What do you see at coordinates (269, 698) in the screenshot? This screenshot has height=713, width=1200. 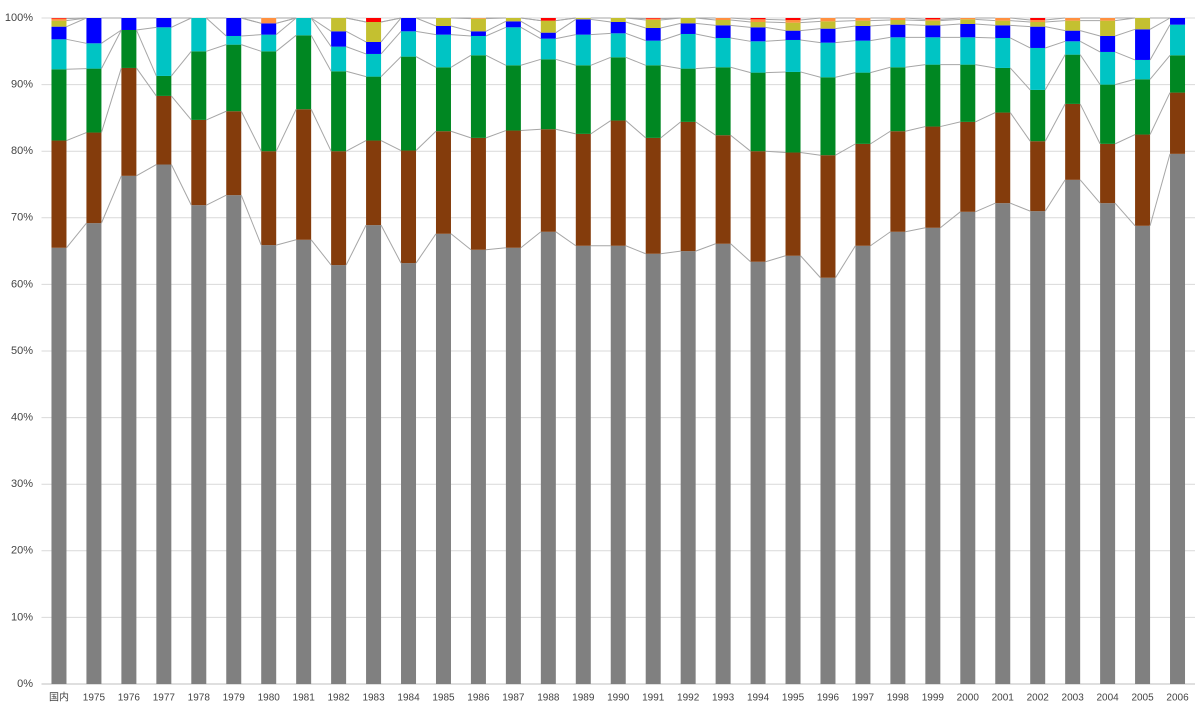 I see `x-tick-label: 1980` at bounding box center [269, 698].